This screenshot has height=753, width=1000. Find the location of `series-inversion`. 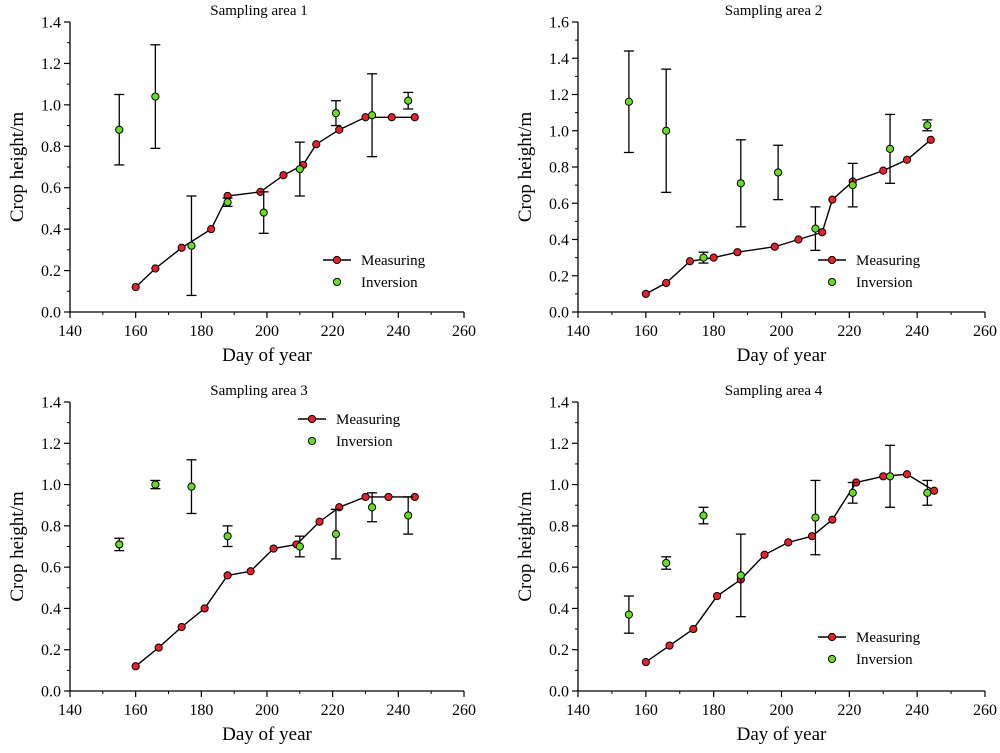

series-inversion is located at coordinates (264, 509).